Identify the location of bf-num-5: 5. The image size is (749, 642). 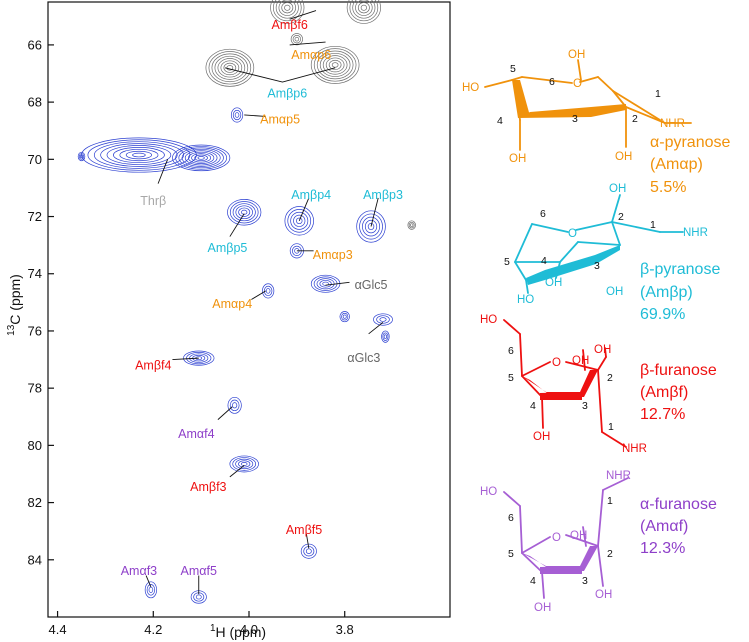
(511, 378).